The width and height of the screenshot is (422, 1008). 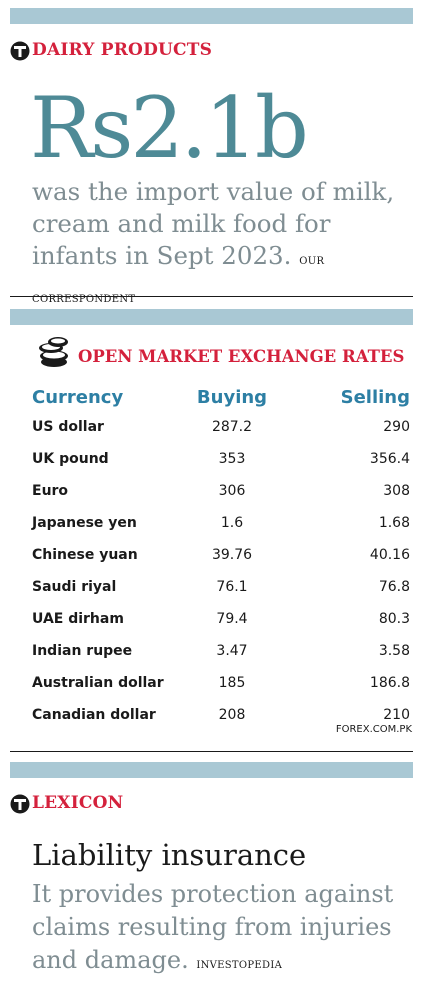 I want to click on currency-name: US dollar, so click(x=68, y=427).